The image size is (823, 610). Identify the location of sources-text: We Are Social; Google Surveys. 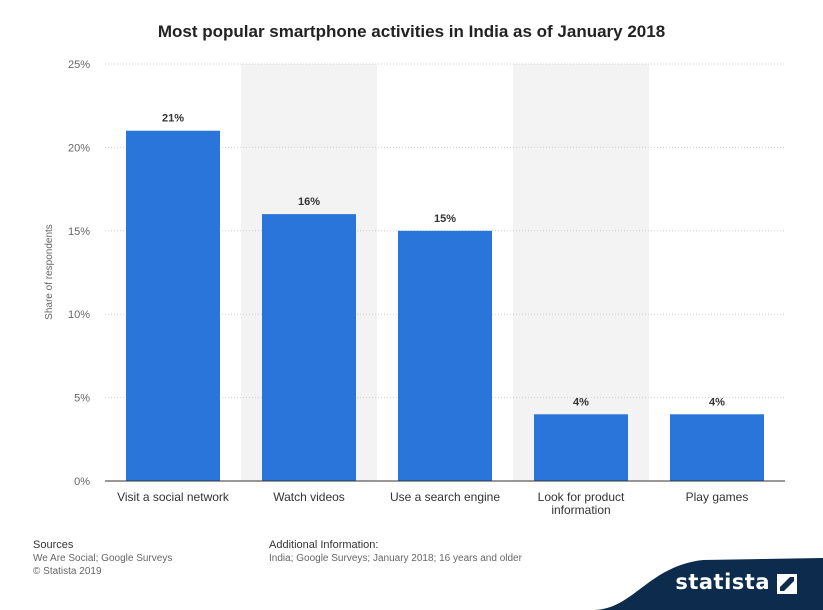
(103, 558).